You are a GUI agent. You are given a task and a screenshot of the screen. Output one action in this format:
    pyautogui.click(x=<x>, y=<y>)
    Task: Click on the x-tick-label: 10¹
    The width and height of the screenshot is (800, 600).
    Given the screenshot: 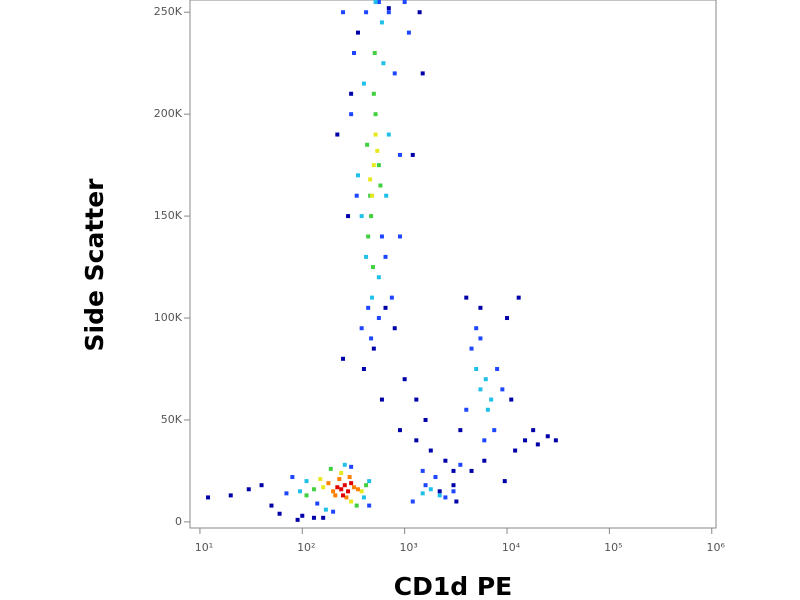 What is the action you would take?
    pyautogui.click(x=204, y=547)
    